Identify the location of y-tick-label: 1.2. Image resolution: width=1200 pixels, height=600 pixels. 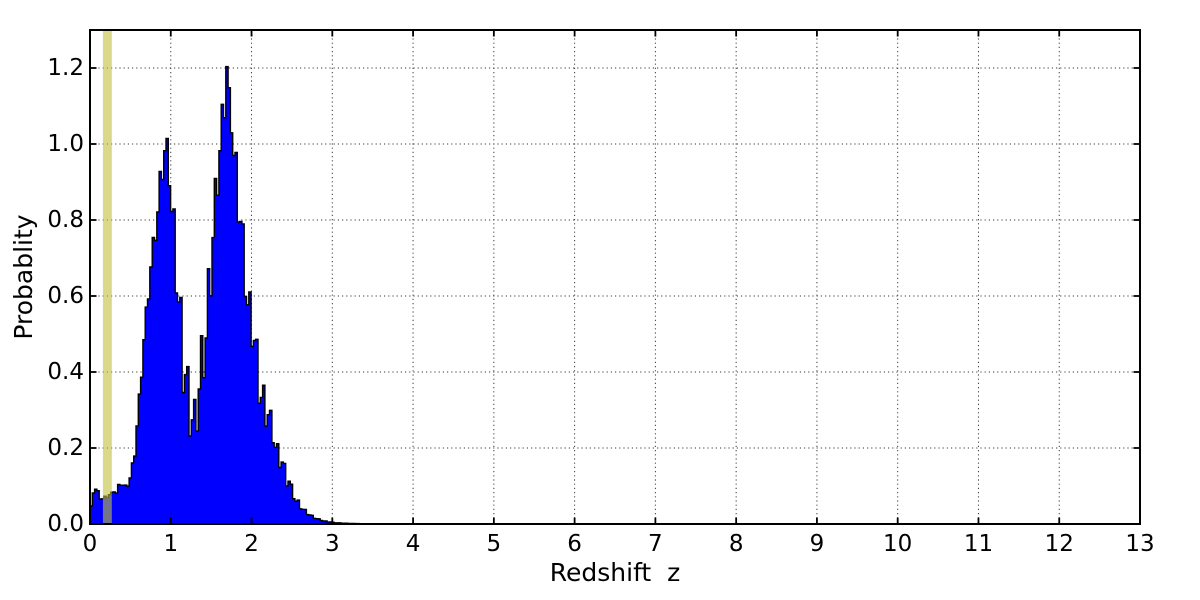
(65, 68).